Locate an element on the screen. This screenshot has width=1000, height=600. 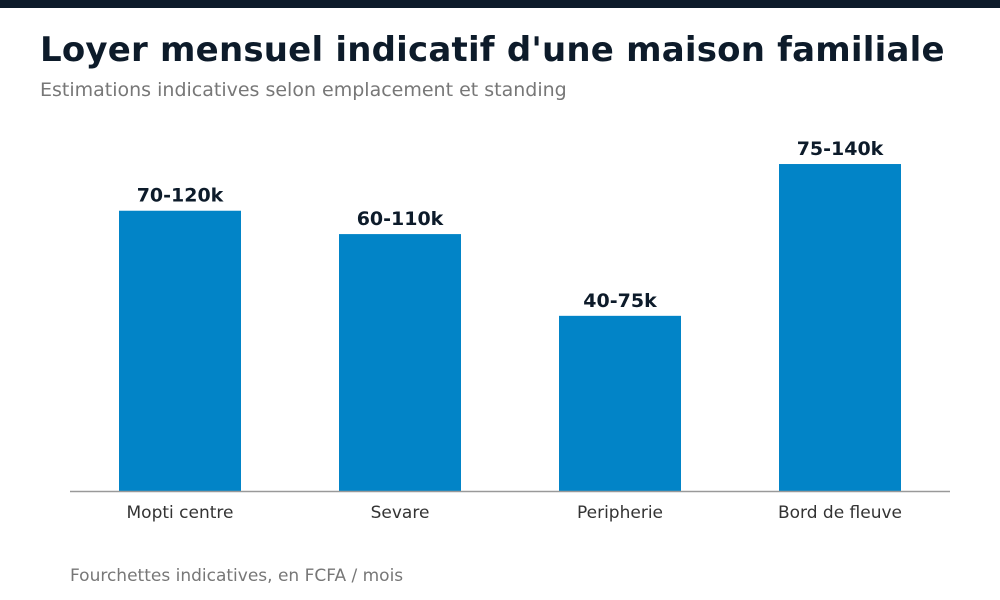
chart-footnote: Fourchettes indicatives, en FCFA / mois is located at coordinates (237, 576).